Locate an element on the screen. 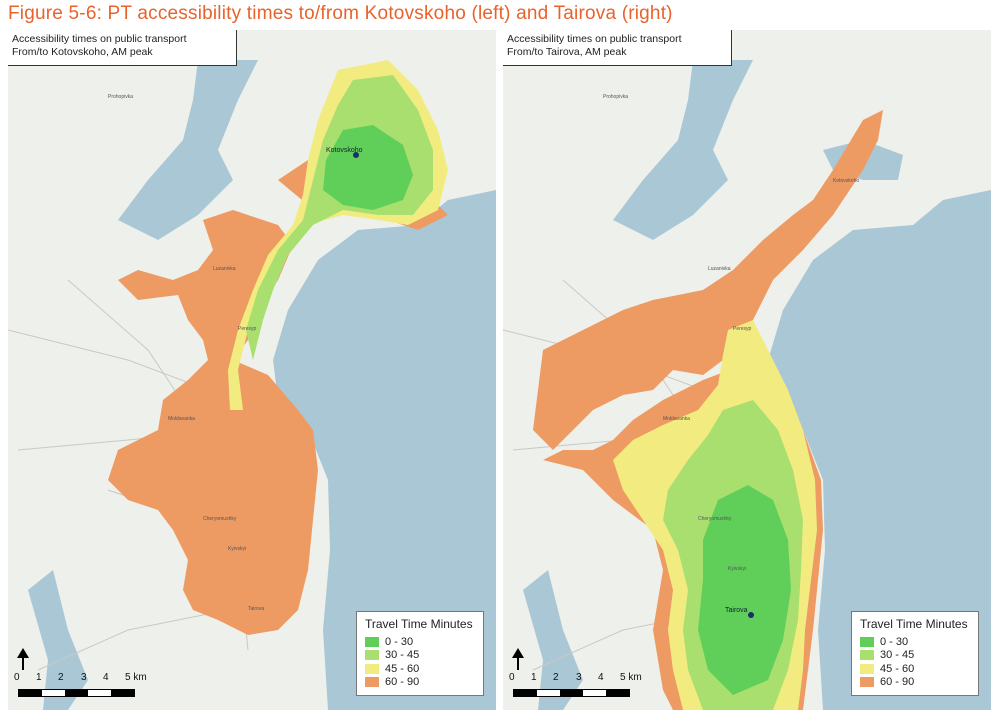  svg-text: Tairova is located at coordinates (256, 609).